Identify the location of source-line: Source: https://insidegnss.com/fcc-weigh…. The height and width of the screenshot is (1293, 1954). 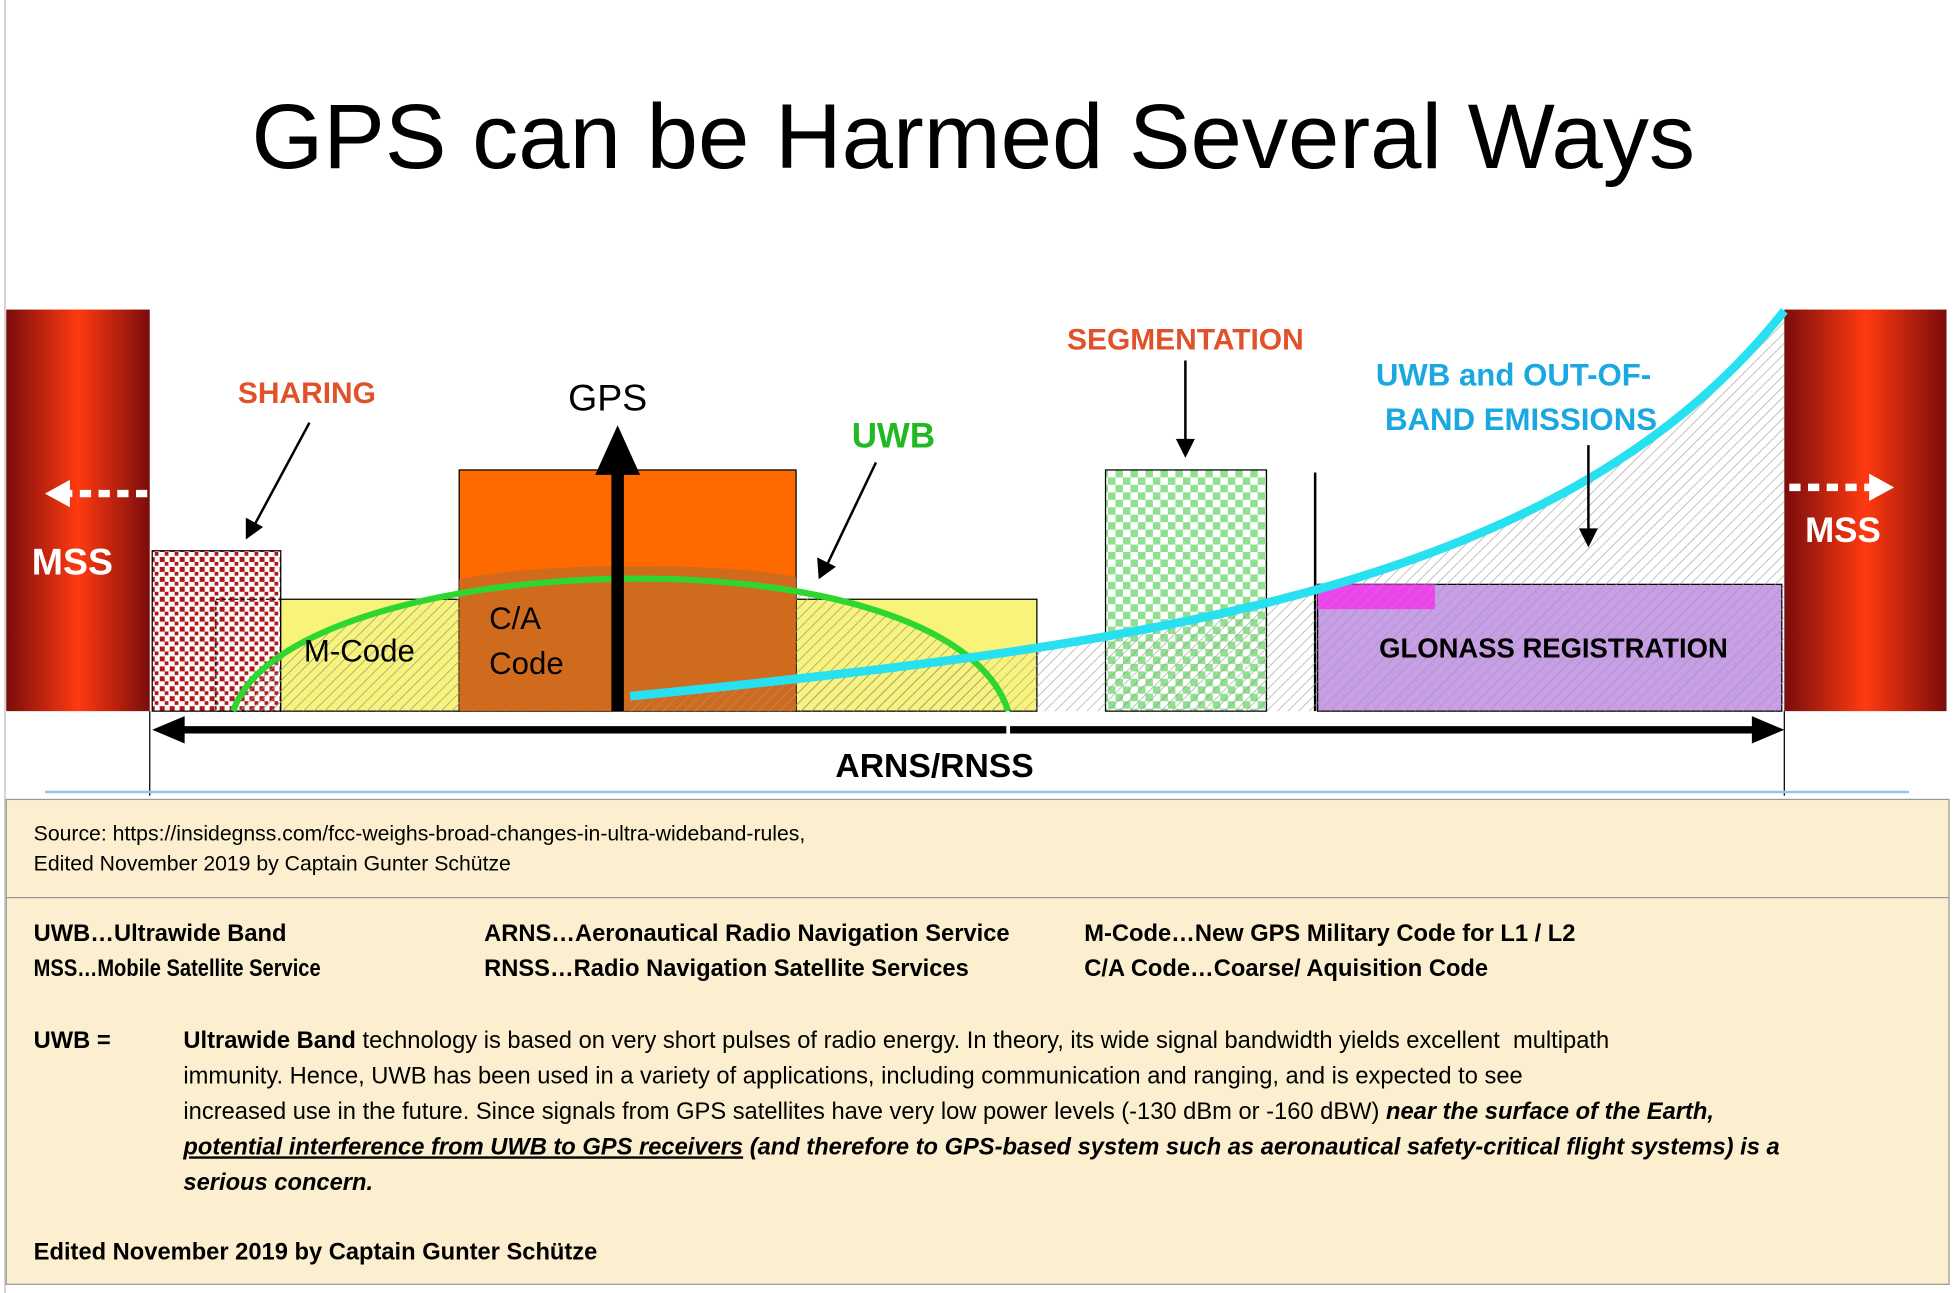
(420, 833).